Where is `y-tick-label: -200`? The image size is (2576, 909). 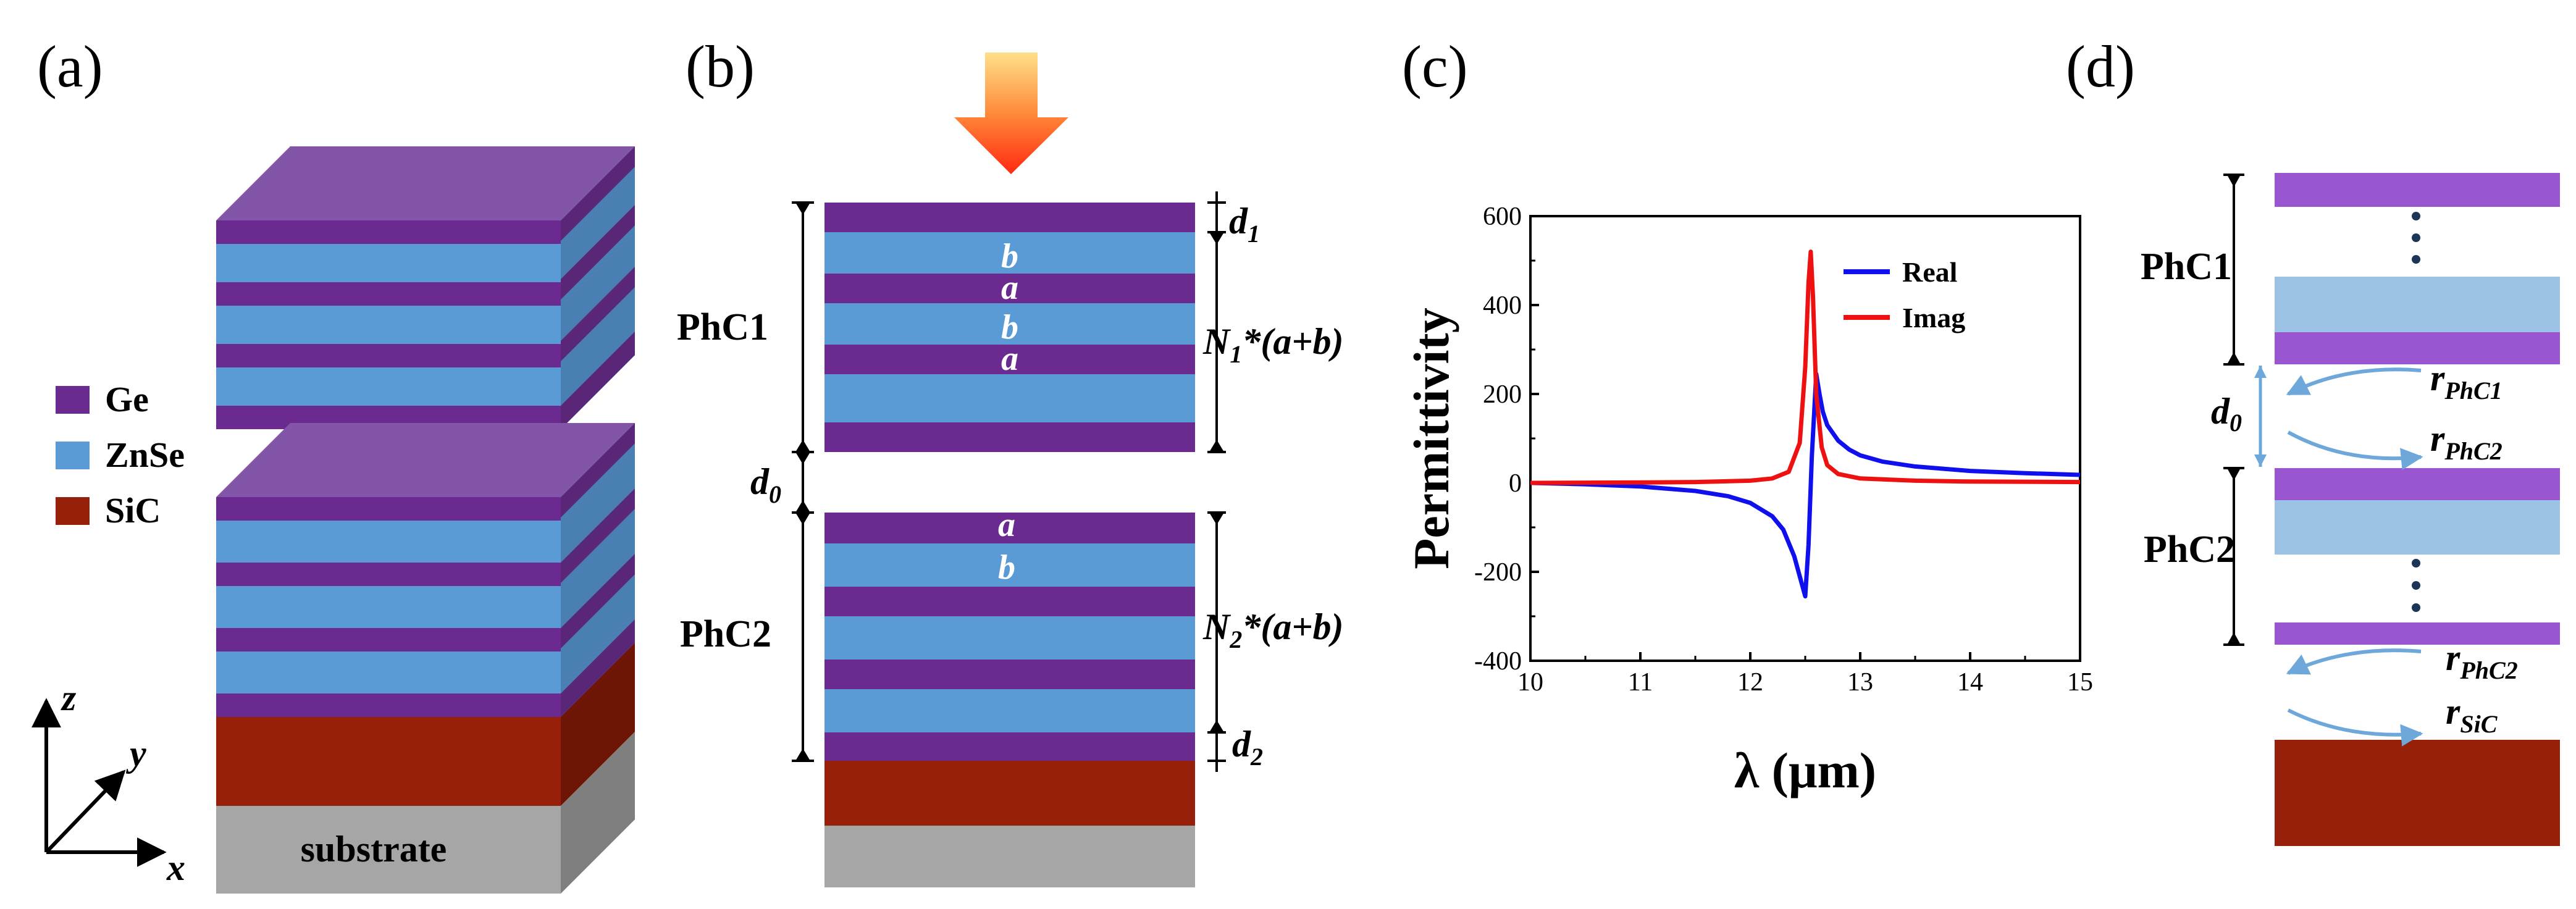 y-tick-label: -200 is located at coordinates (1498, 572).